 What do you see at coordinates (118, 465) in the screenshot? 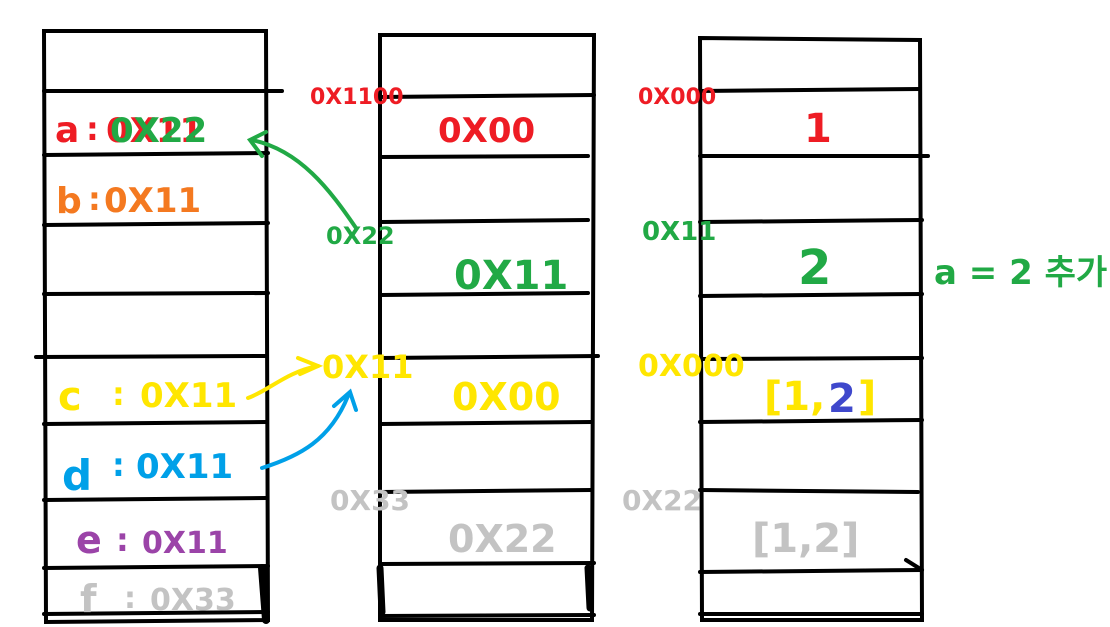
I see `variable-d-sep: :` at bounding box center [118, 465].